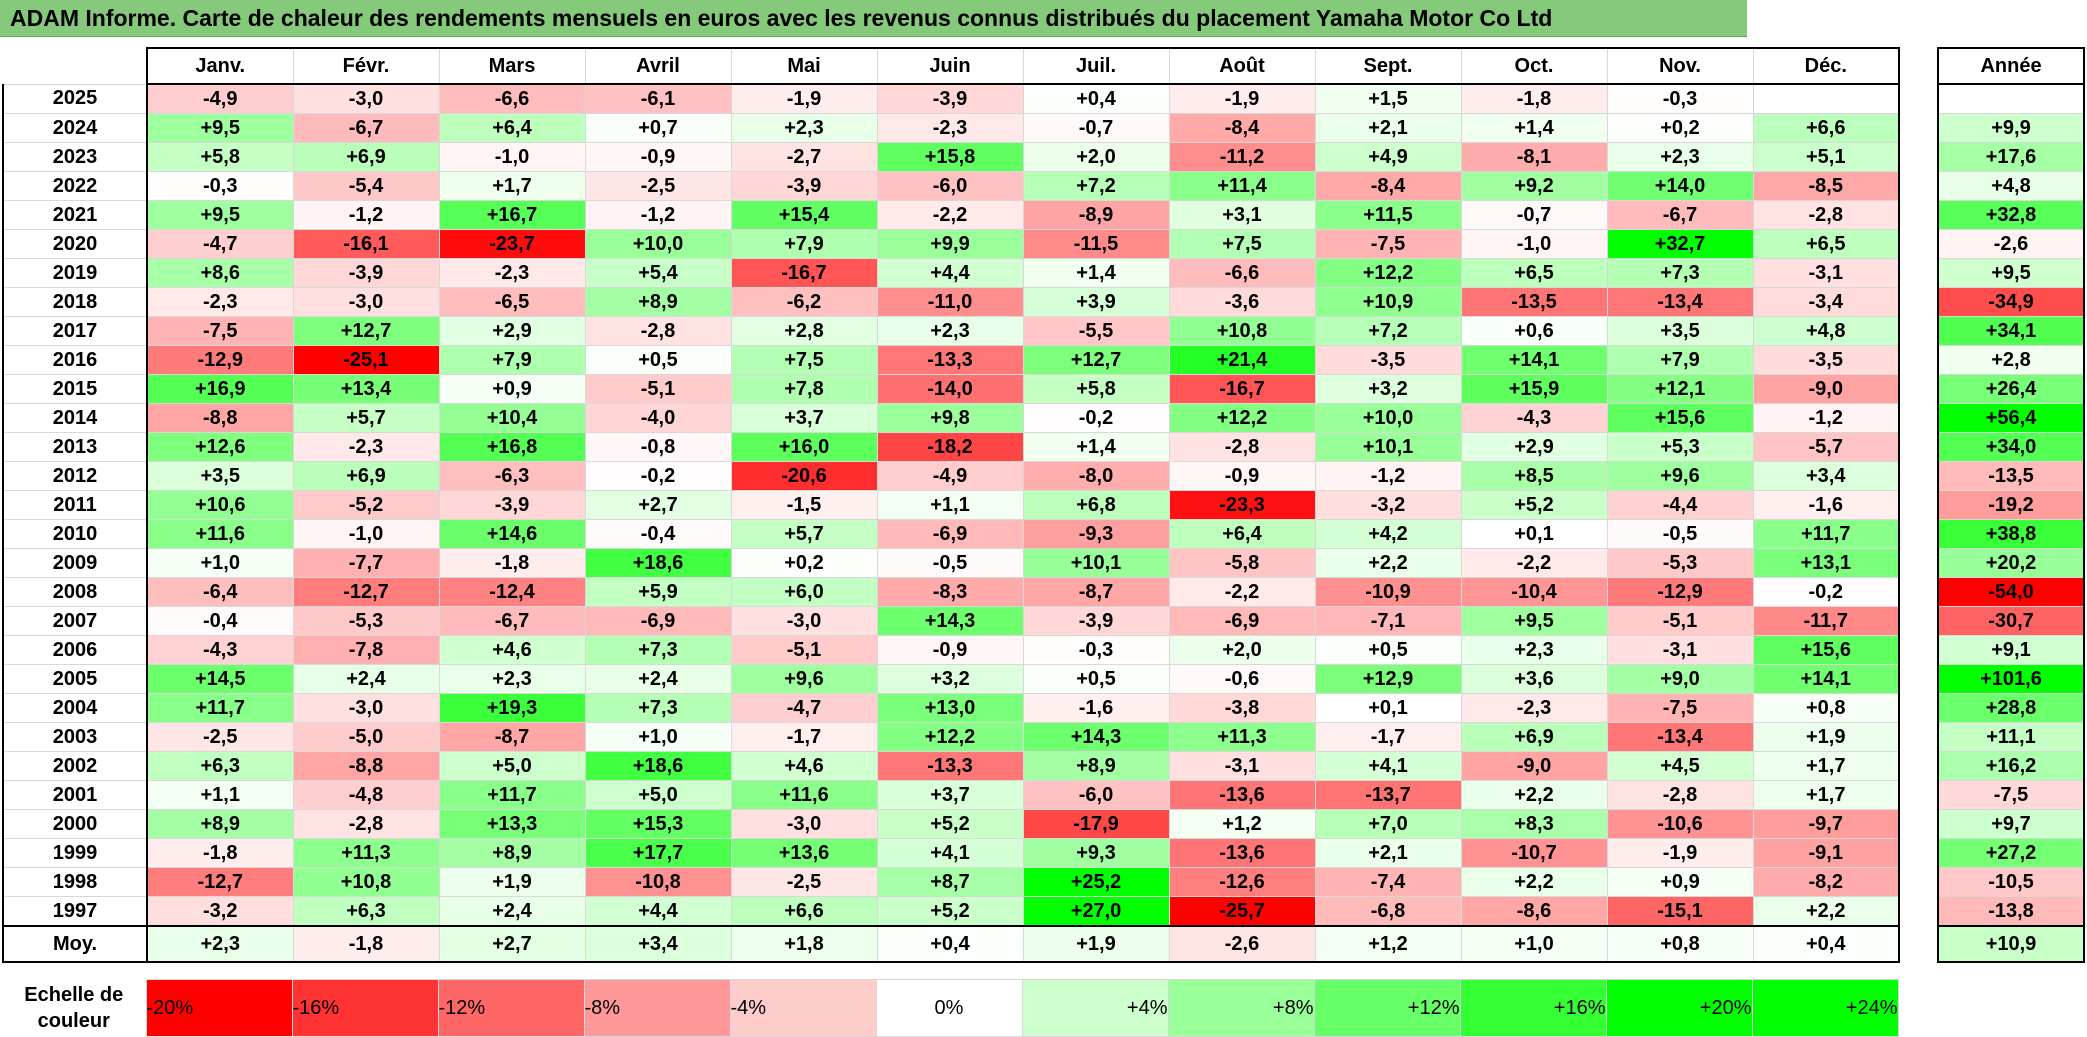  Describe the element at coordinates (366, 882) in the screenshot. I see `heatmap-cell: +10,8` at that location.